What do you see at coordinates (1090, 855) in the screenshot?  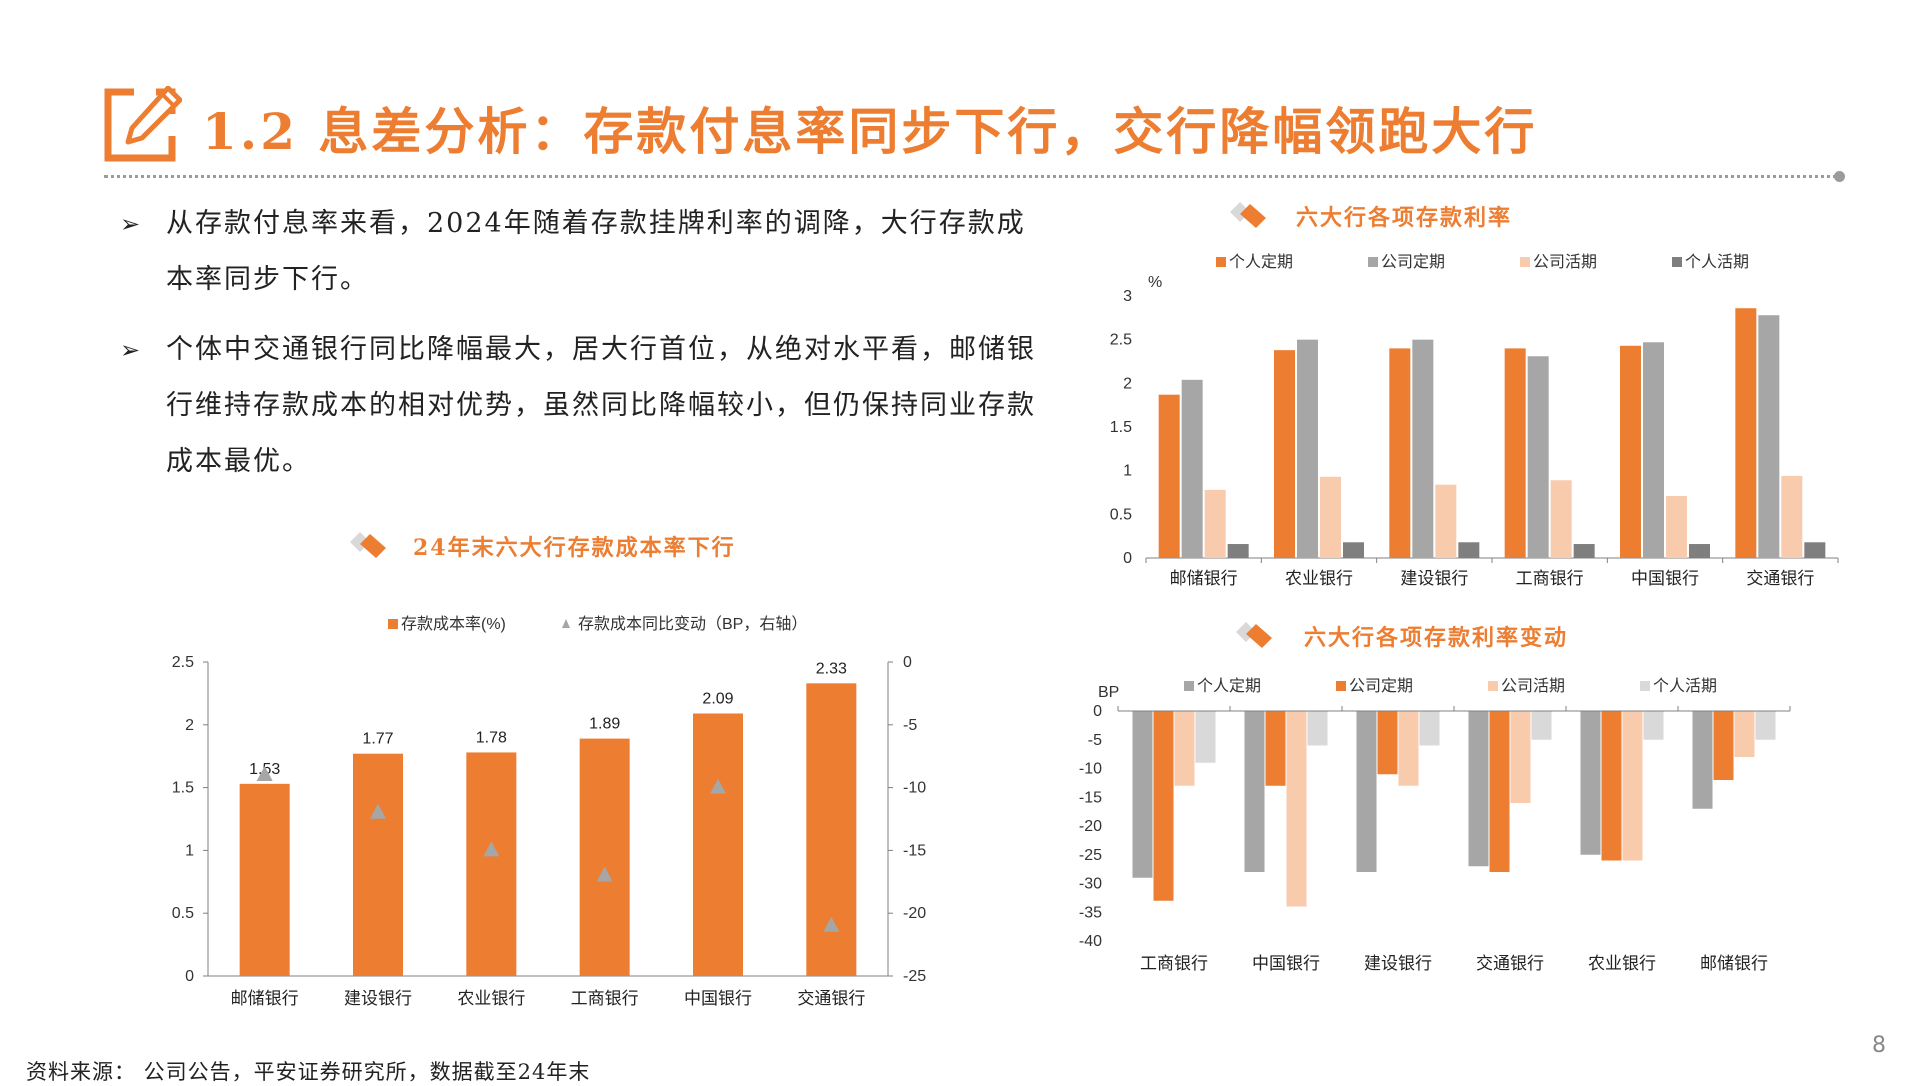 I see `y-tick-label: -25` at bounding box center [1090, 855].